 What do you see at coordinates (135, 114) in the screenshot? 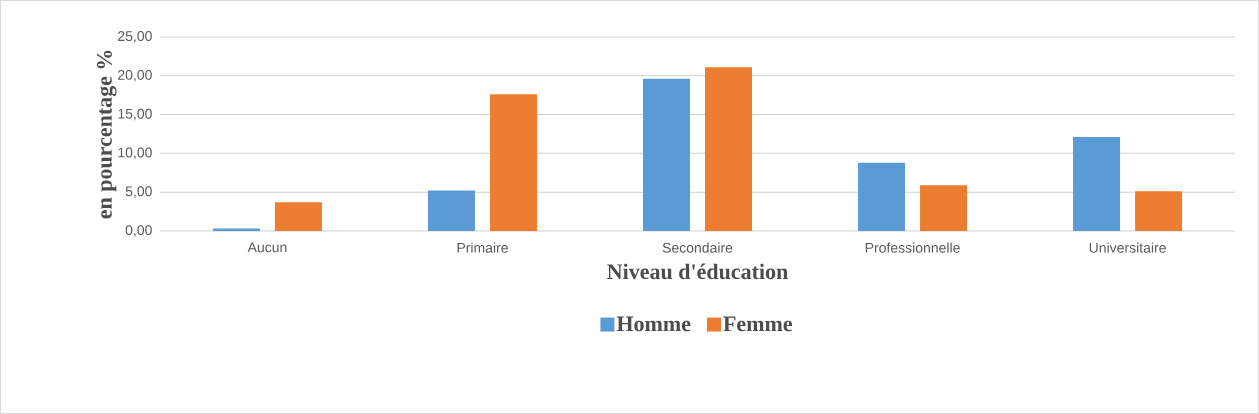
I see `y-tick-label: 15,00` at bounding box center [135, 114].